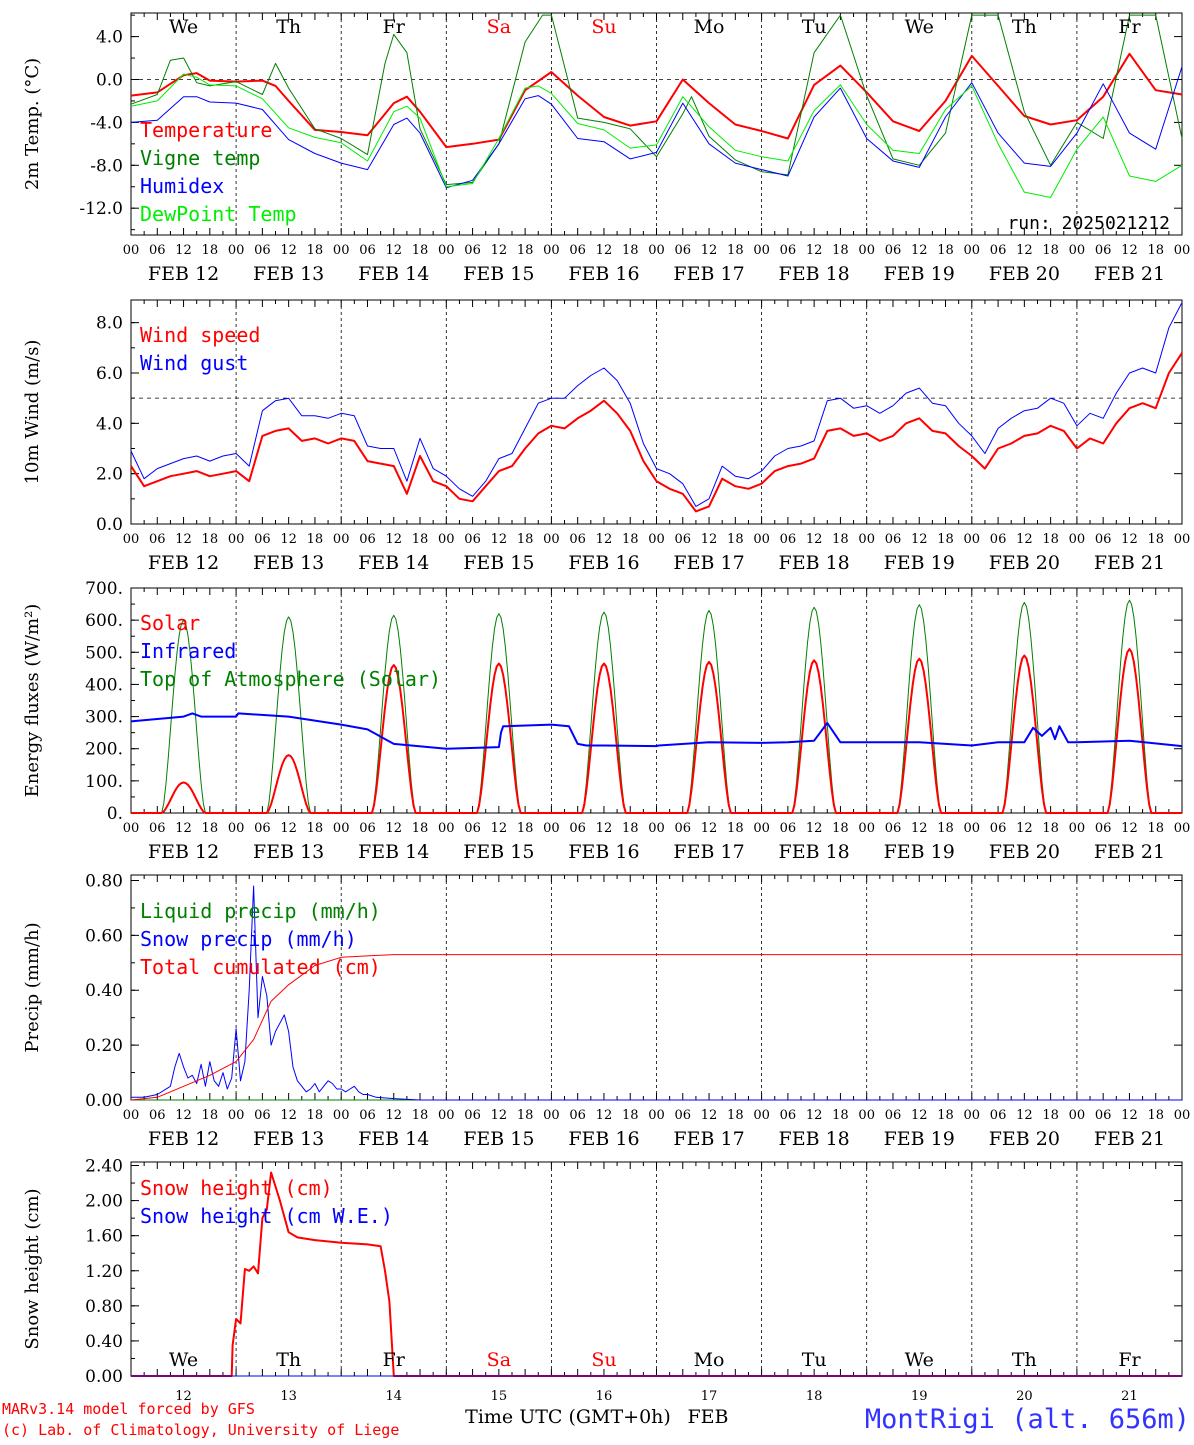 The height and width of the screenshot is (1445, 1194). Describe the element at coordinates (656, 993) in the screenshot. I see `series-snow-precip-mm-h-` at that location.